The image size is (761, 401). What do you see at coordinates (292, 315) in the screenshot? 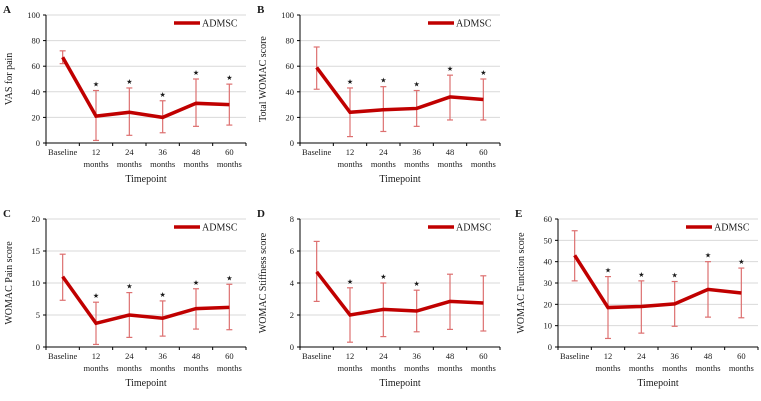
I see `svg-text: 2` at bounding box center [292, 315].